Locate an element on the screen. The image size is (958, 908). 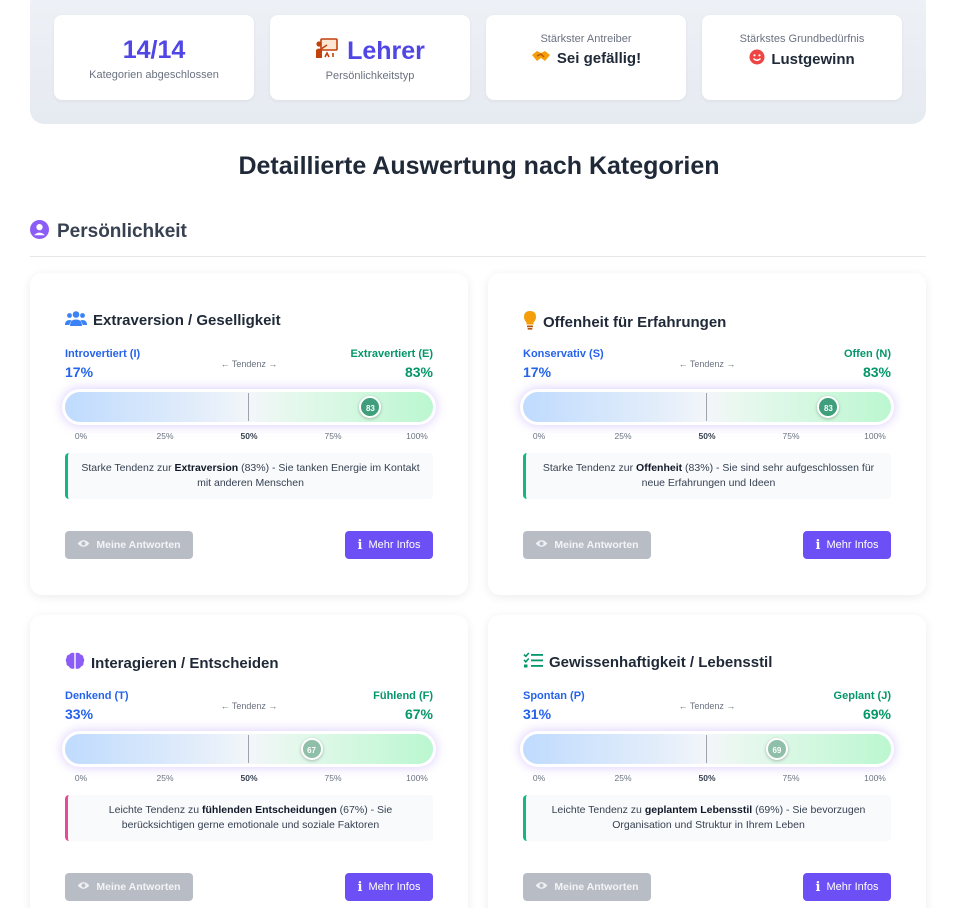
users-icon is located at coordinates (76, 320).